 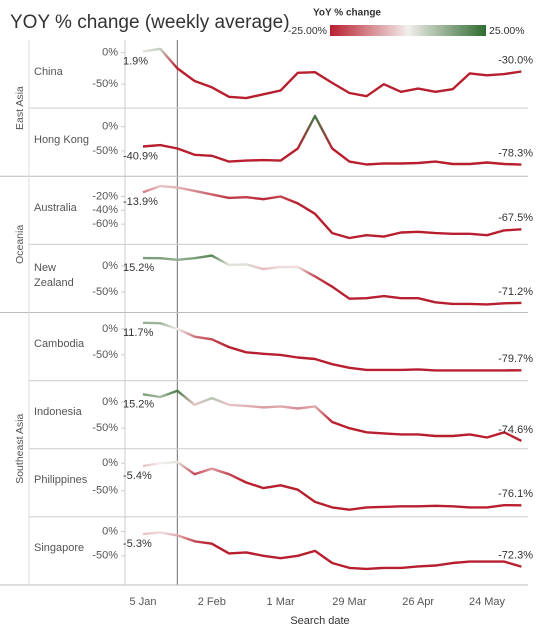 What do you see at coordinates (515, 154) in the screenshot?
I see `value-label: -78.3%` at bounding box center [515, 154].